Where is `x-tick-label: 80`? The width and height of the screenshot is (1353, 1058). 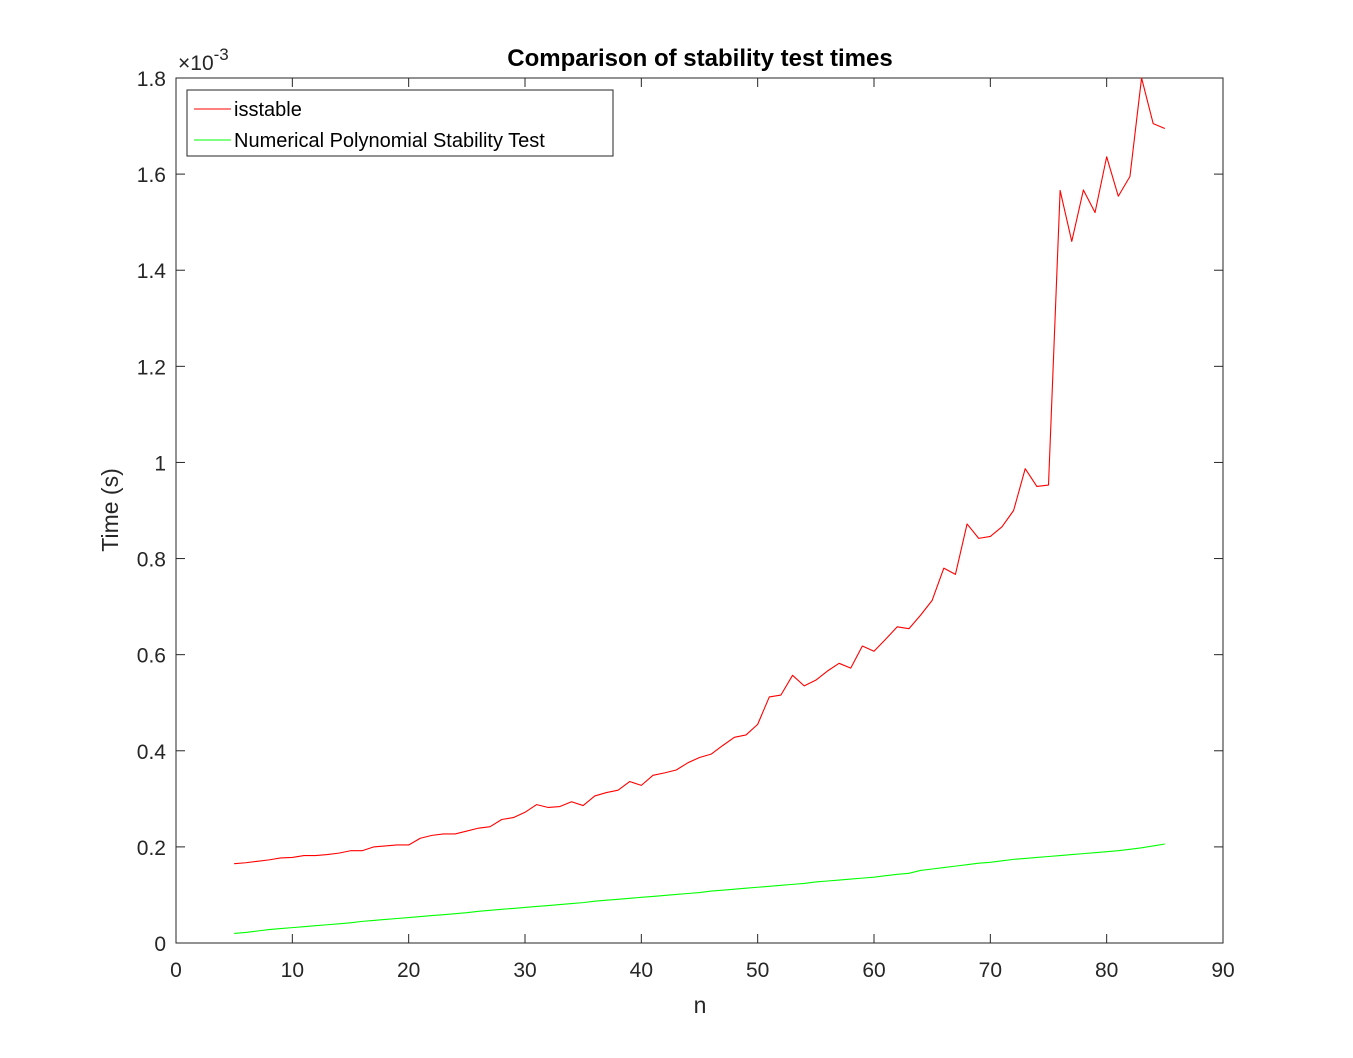
x-tick-label: 80 is located at coordinates (1106, 970).